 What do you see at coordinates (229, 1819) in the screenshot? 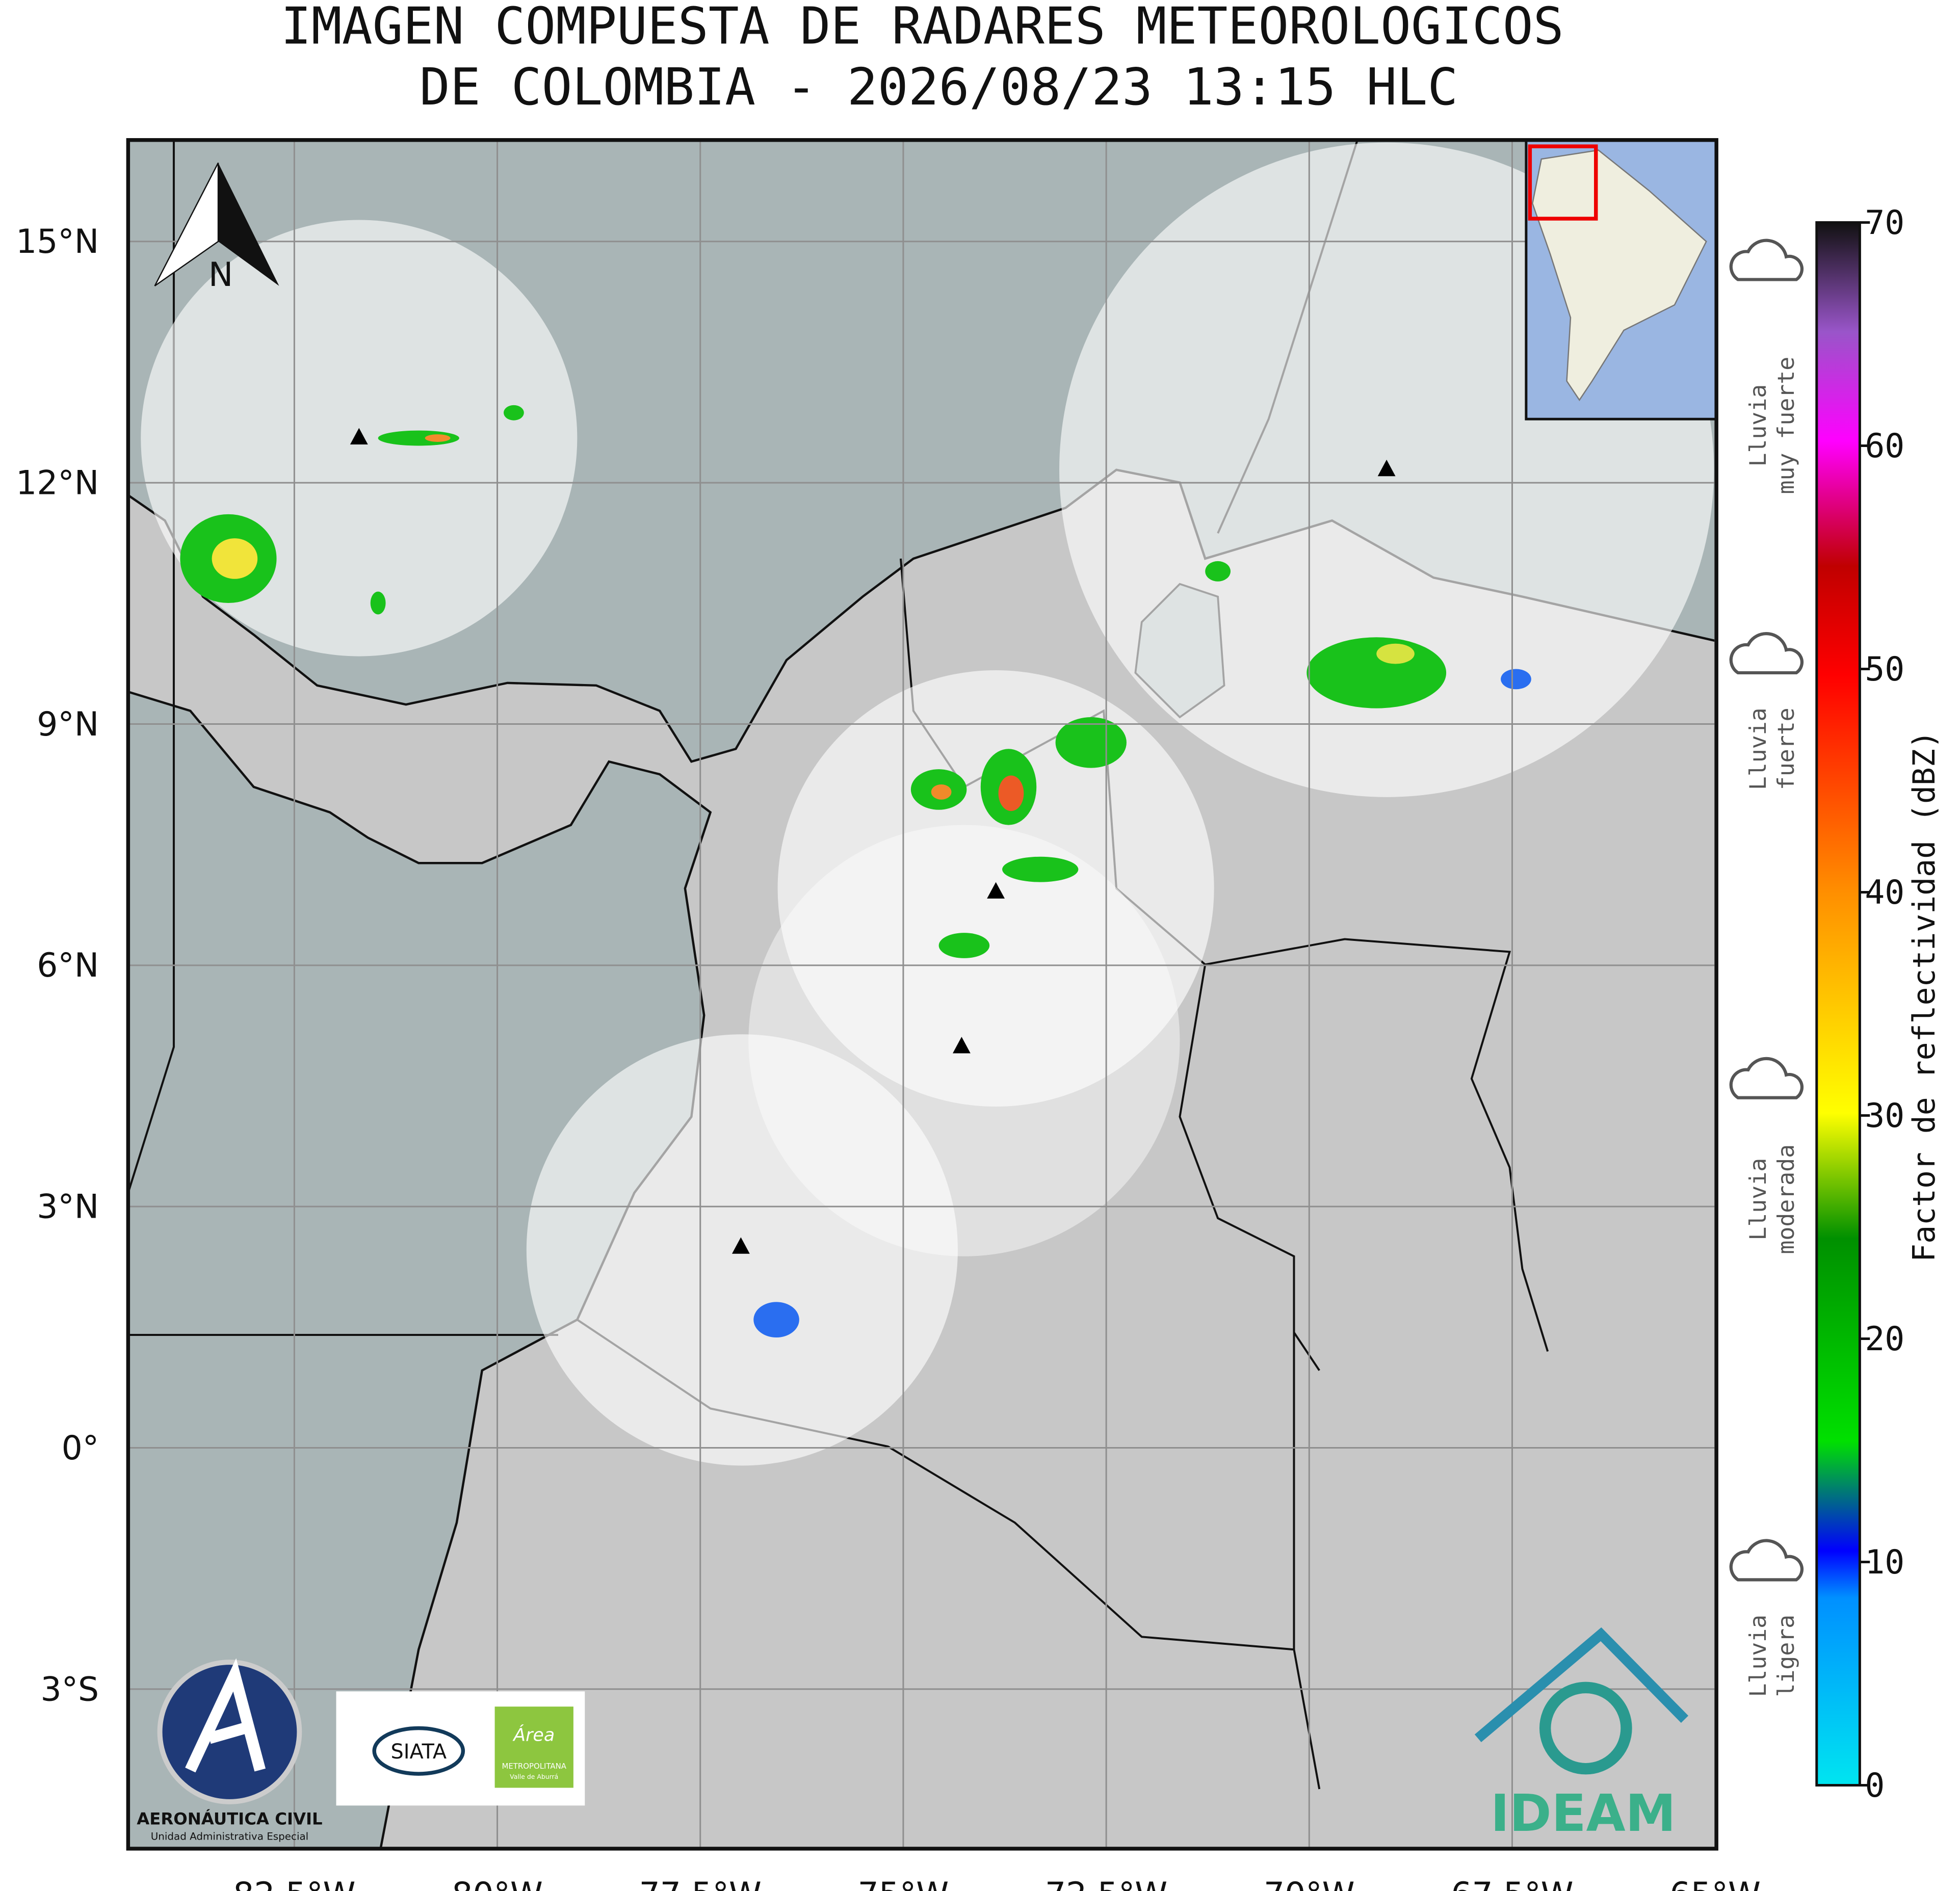
I see `logo-text: AERONÁUTICA CIVIL` at bounding box center [229, 1819].